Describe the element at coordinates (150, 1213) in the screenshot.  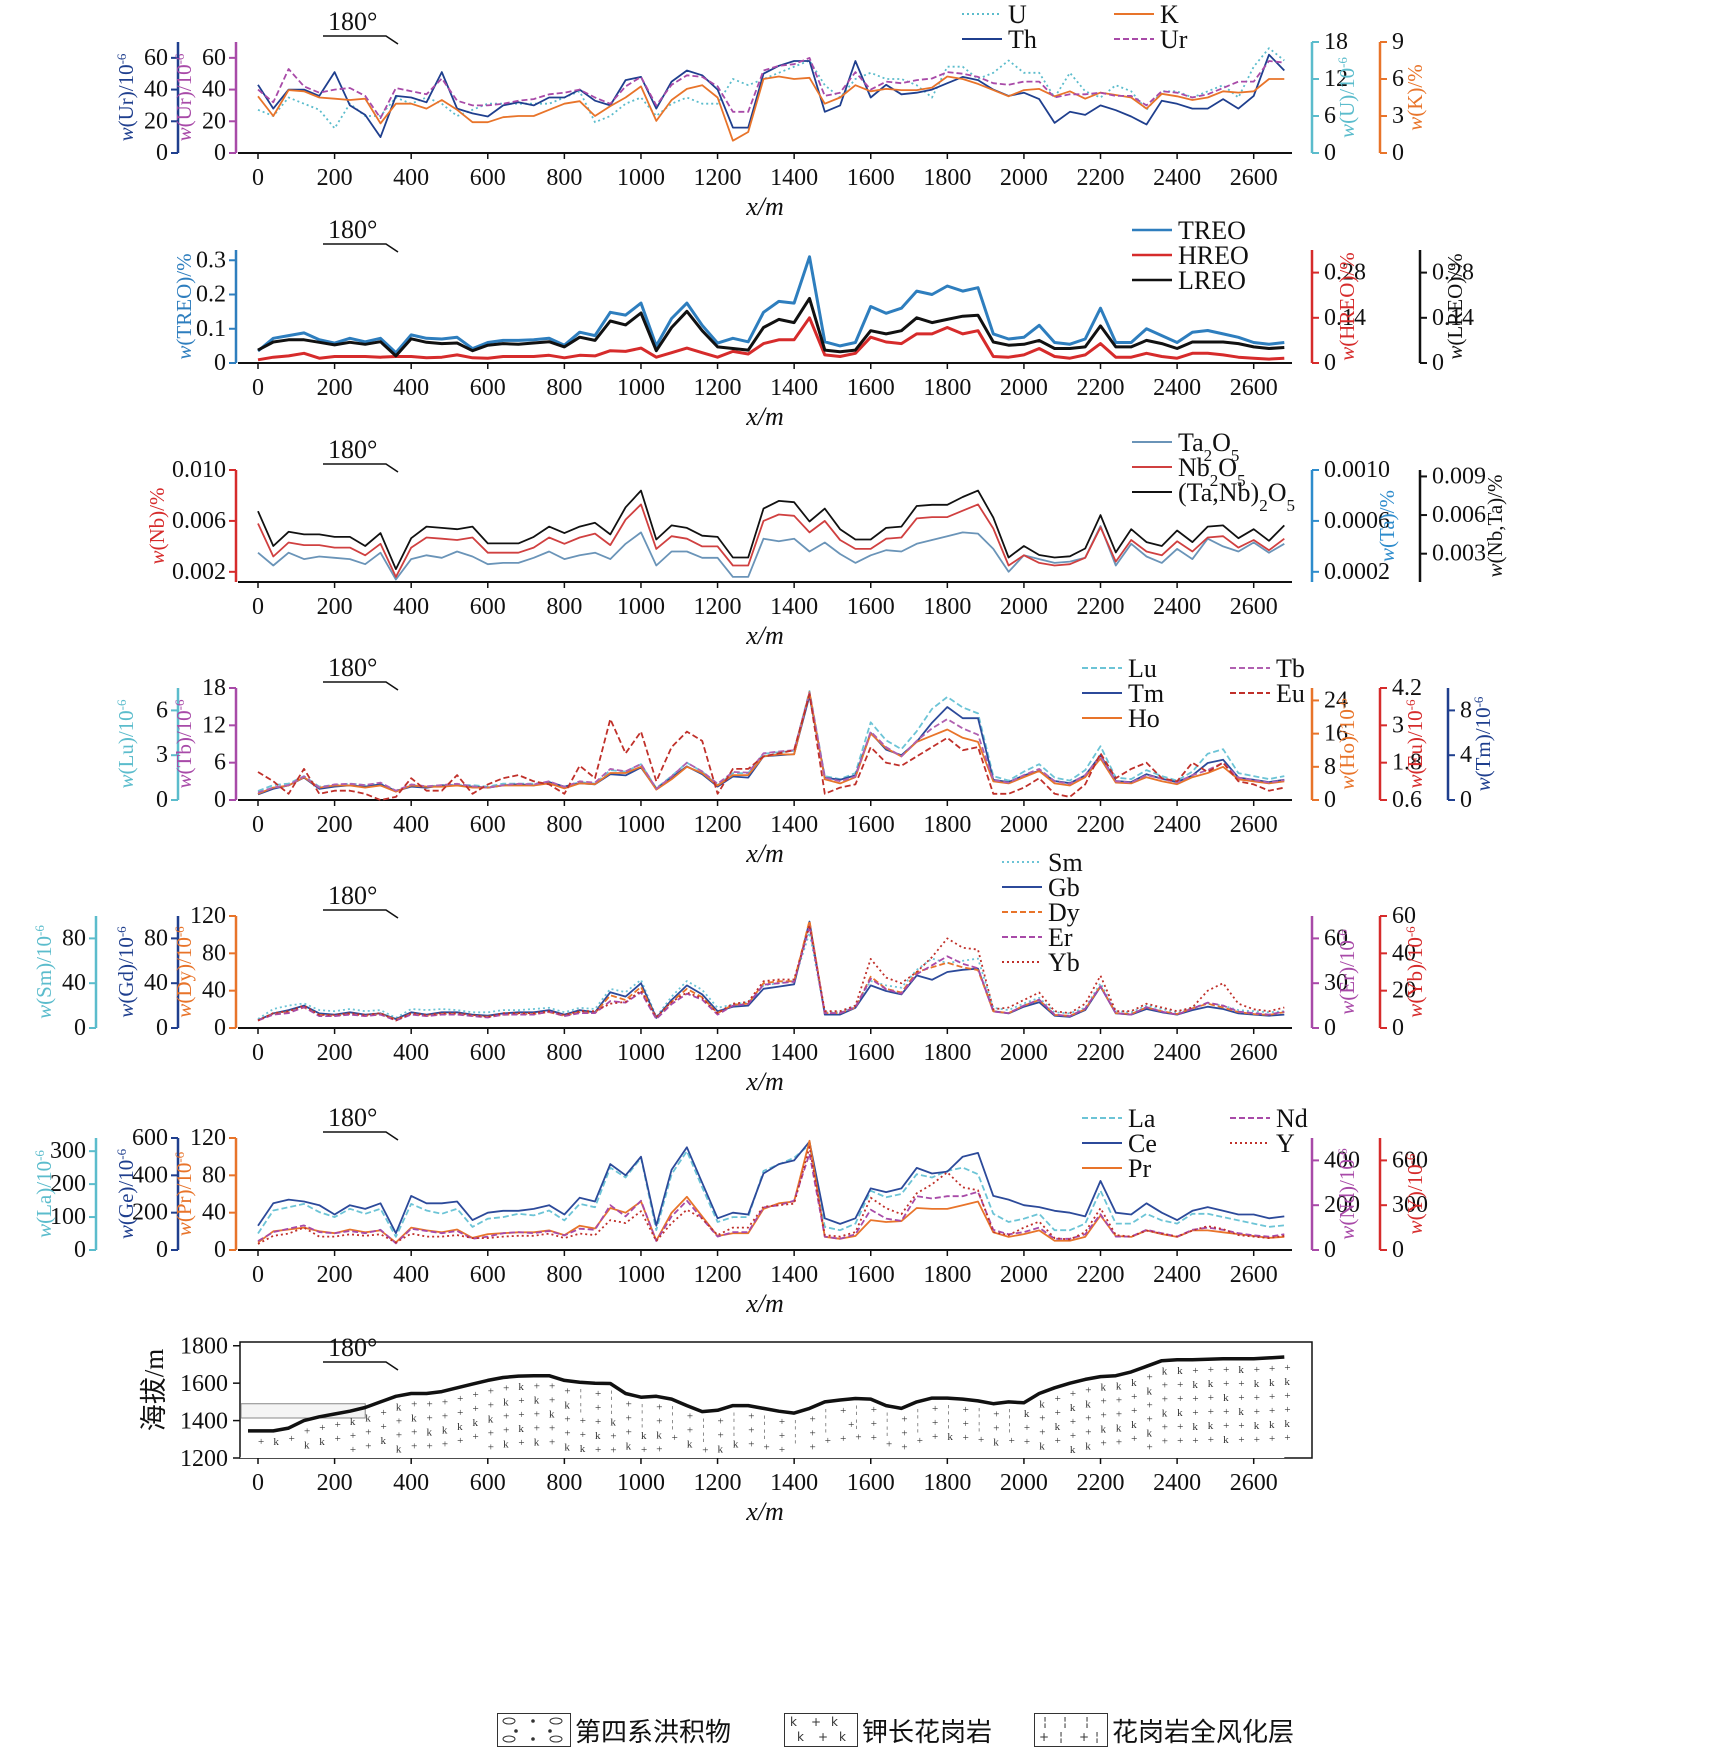
I see `y-tick-label: 200` at that location.